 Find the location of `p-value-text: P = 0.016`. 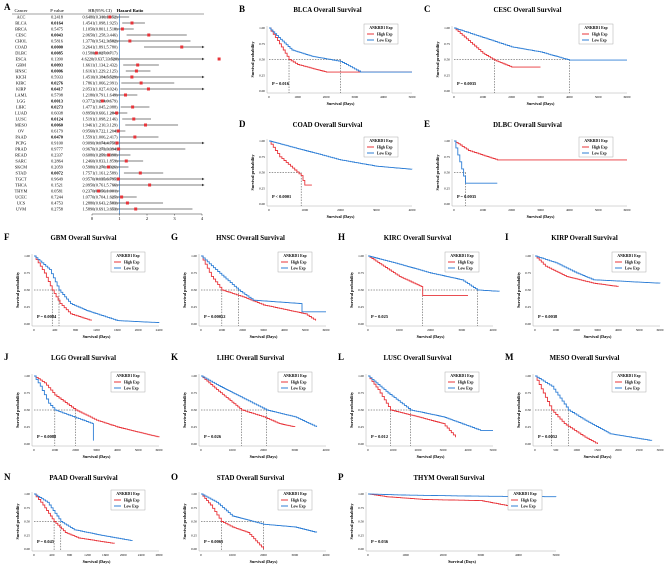

p-value-text: P = 0.016 is located at coordinates (281, 83).